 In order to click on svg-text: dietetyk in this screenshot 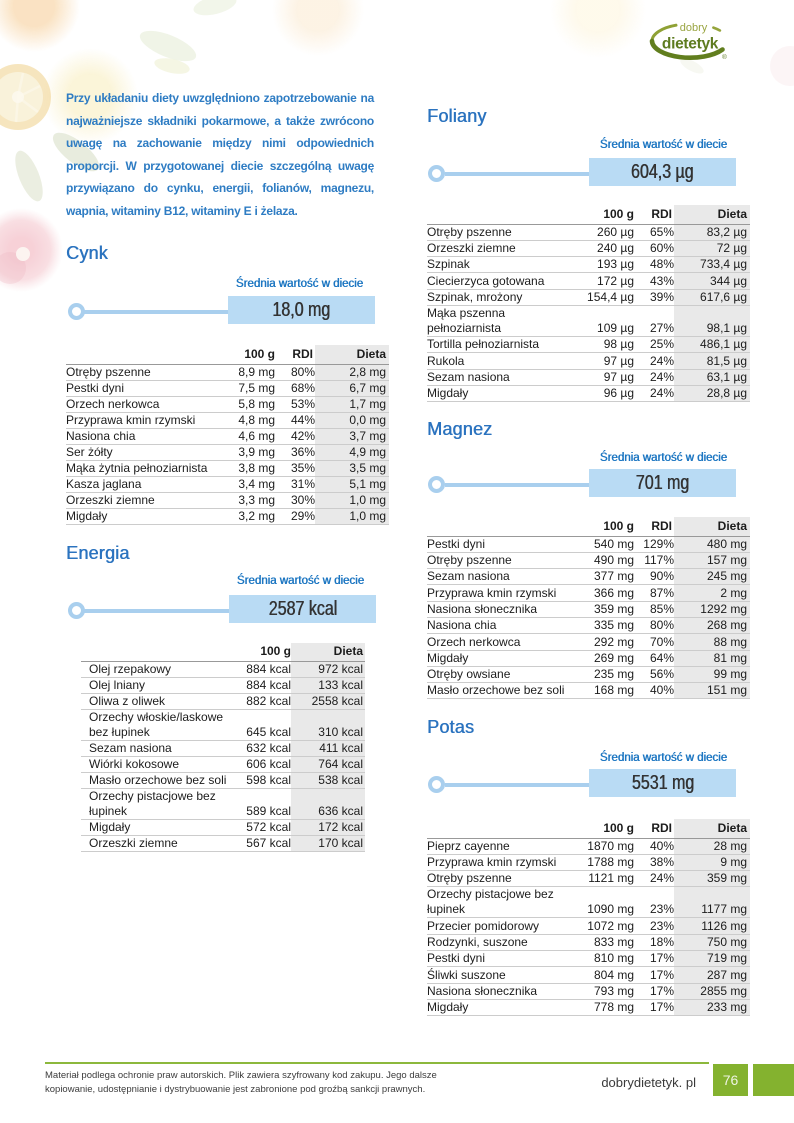, I will do `click(690, 44)`.